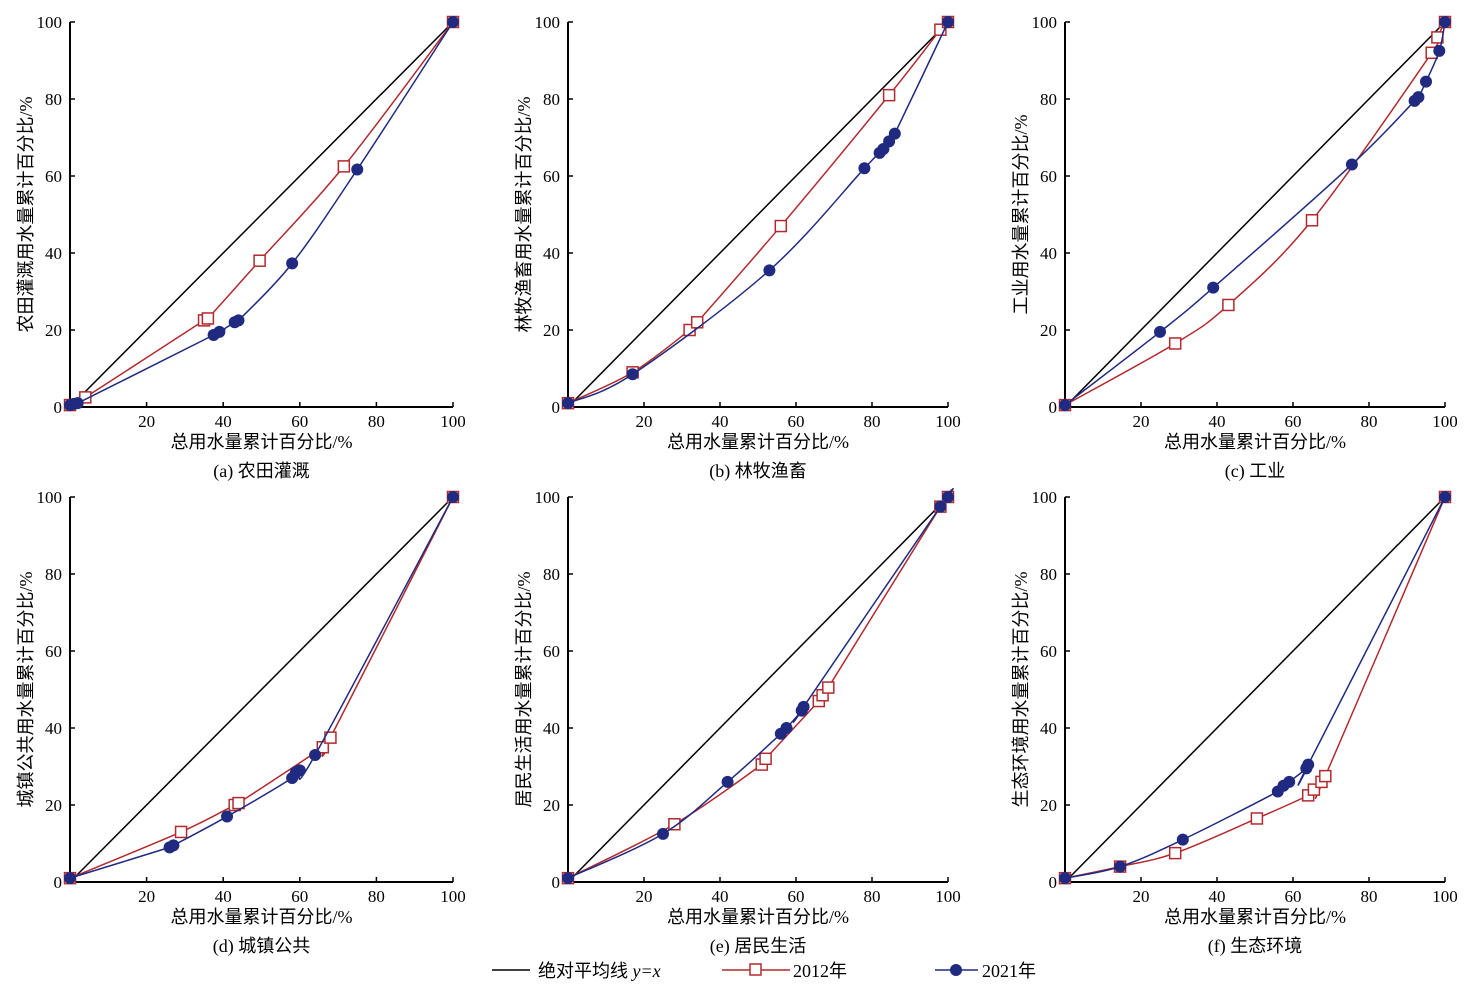 This screenshot has height=987, width=1478. I want to click on panel-caption: (f) 生态环境, so click(1255, 946).